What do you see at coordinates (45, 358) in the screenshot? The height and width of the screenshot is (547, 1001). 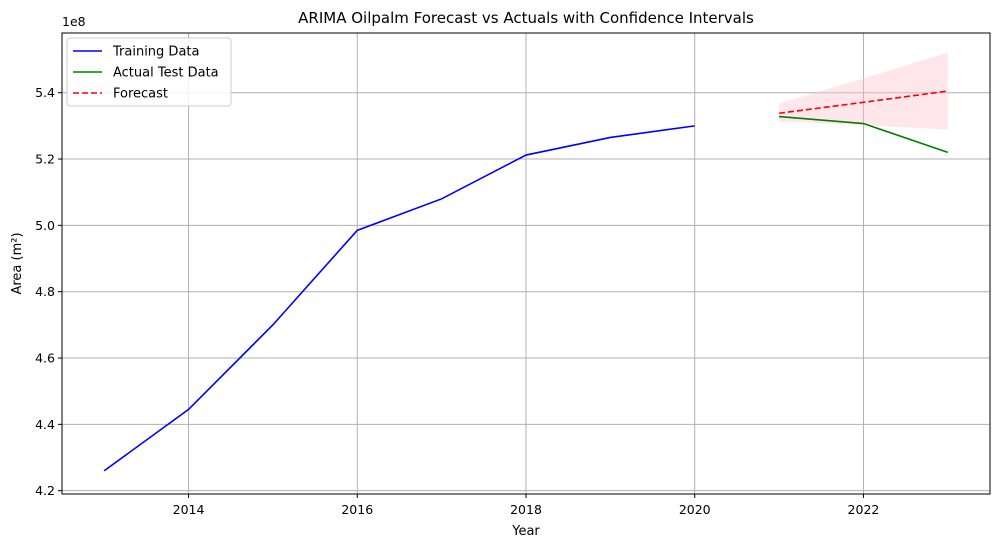 I see `y-tick-label: 4.6` at bounding box center [45, 358].